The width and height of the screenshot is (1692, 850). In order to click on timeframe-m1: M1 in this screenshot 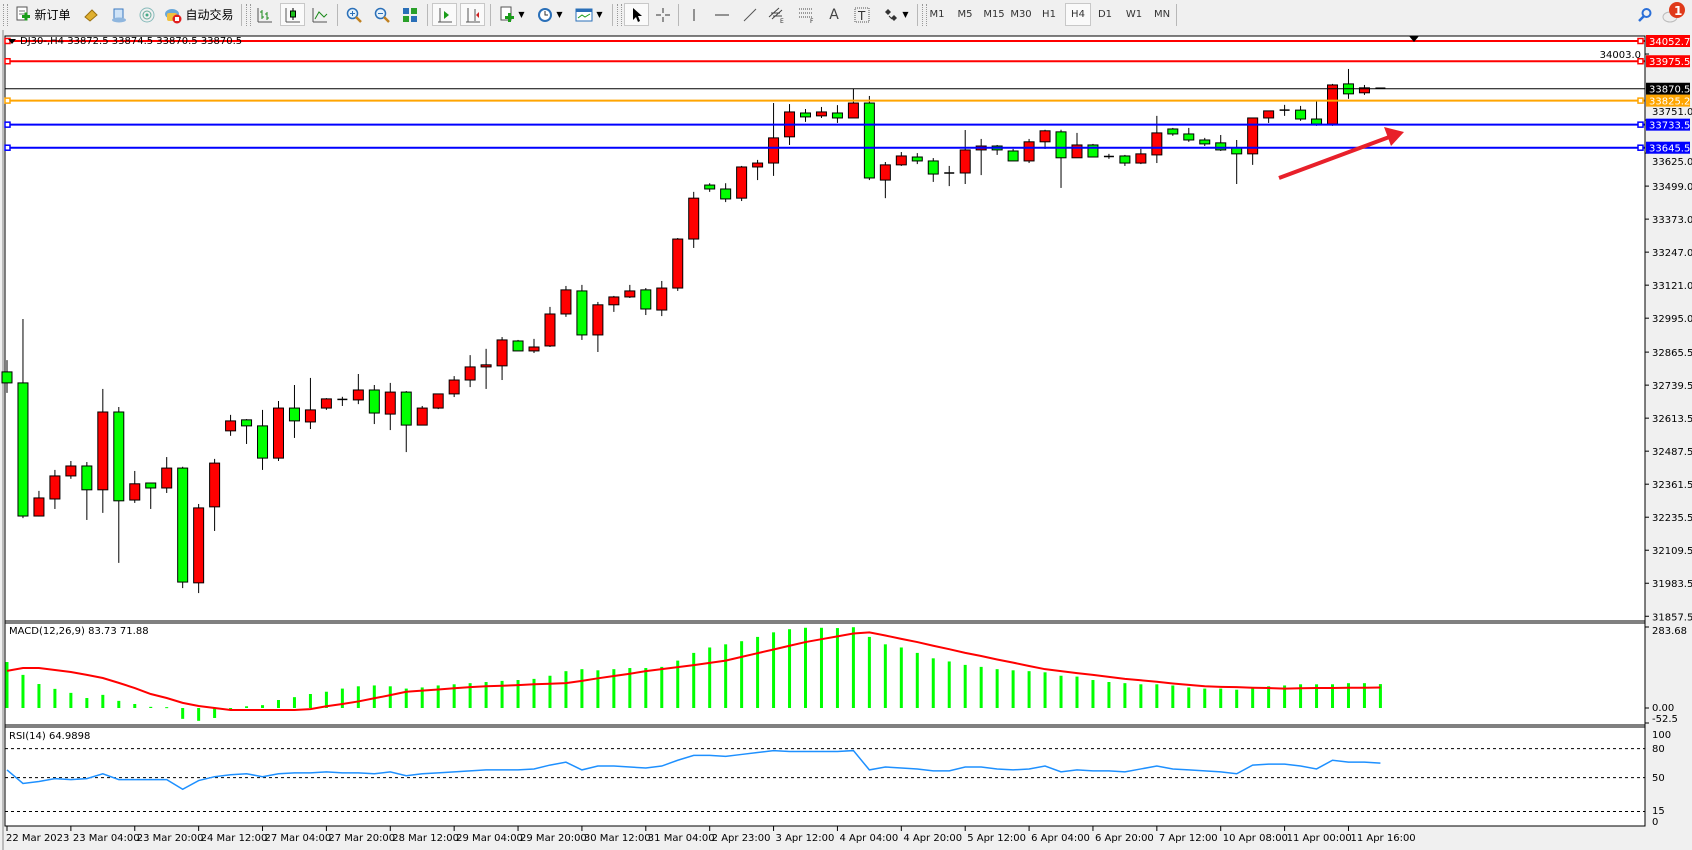, I will do `click(937, 14)`.